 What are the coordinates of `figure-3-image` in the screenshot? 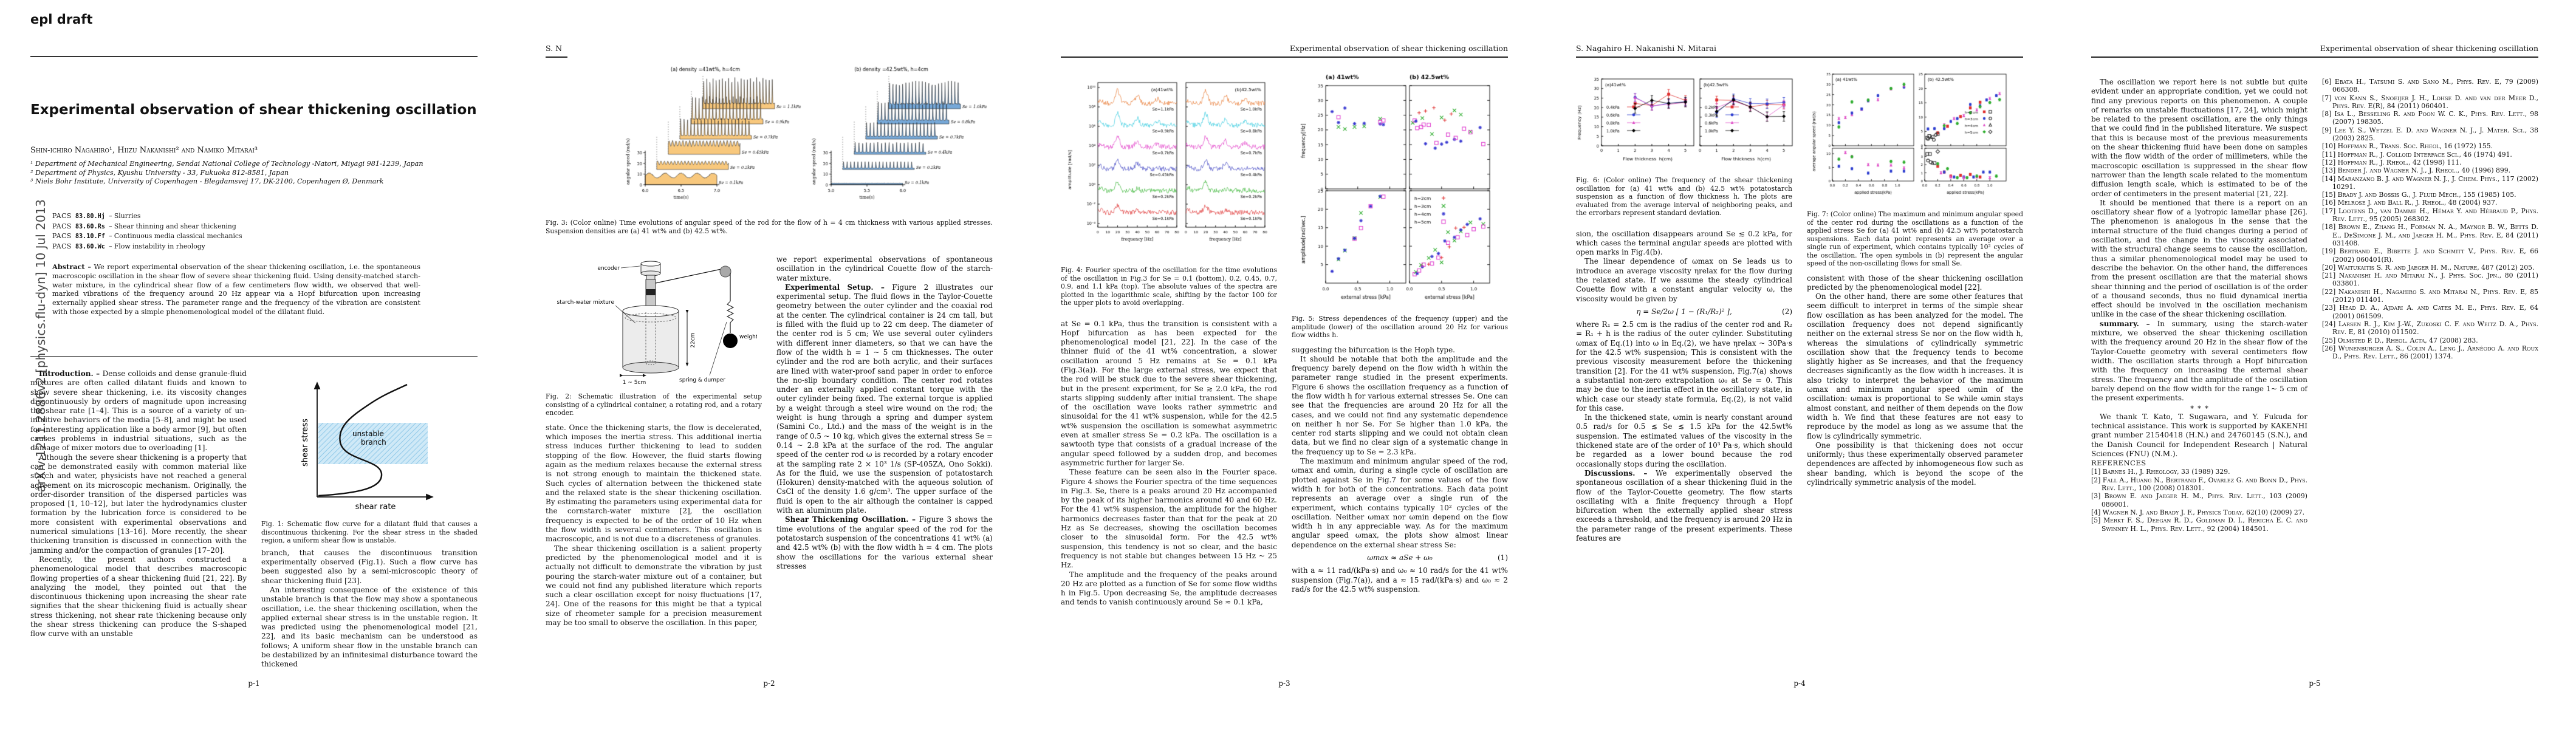 It's located at (803, 137).